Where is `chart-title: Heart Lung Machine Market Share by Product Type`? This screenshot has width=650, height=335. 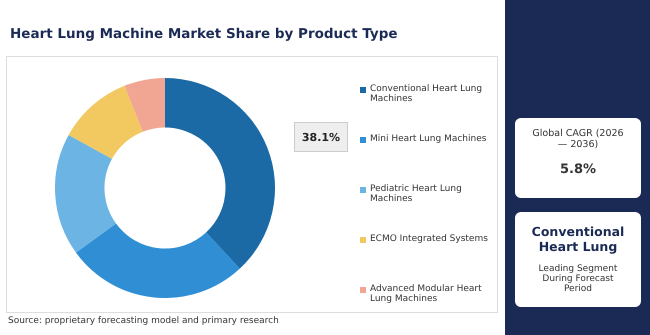
chart-title: Heart Lung Machine Market Share by Product Type is located at coordinates (204, 34).